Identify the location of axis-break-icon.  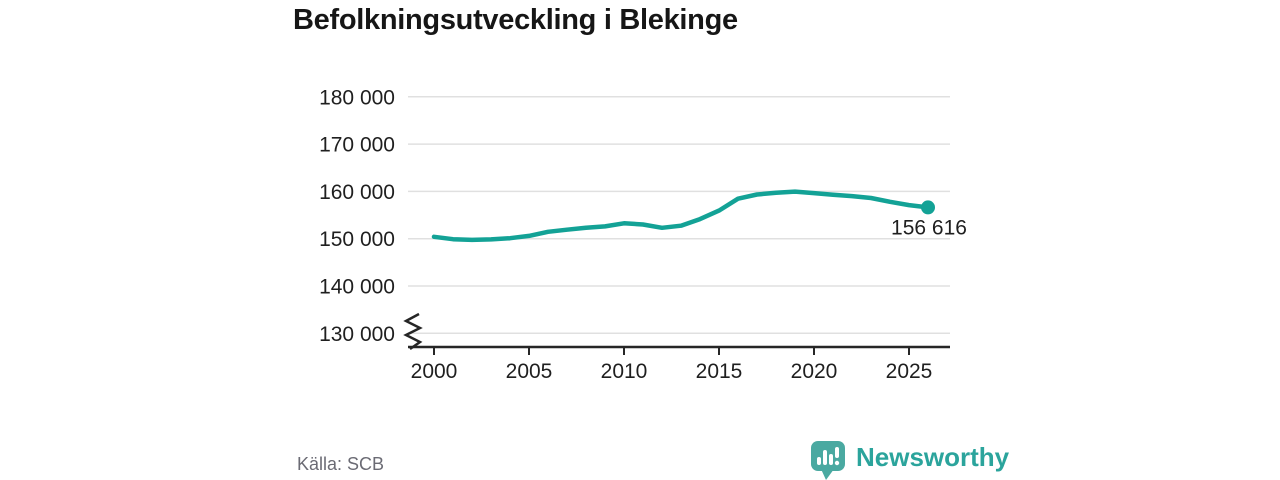
(413, 331).